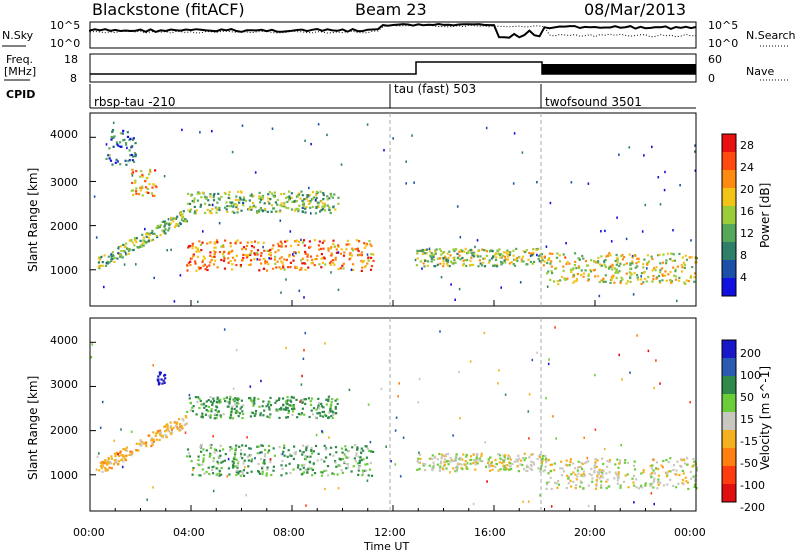 This screenshot has width=800, height=554. Describe the element at coordinates (747, 233) in the screenshot. I see `power-cbar-tick: 12` at that location.